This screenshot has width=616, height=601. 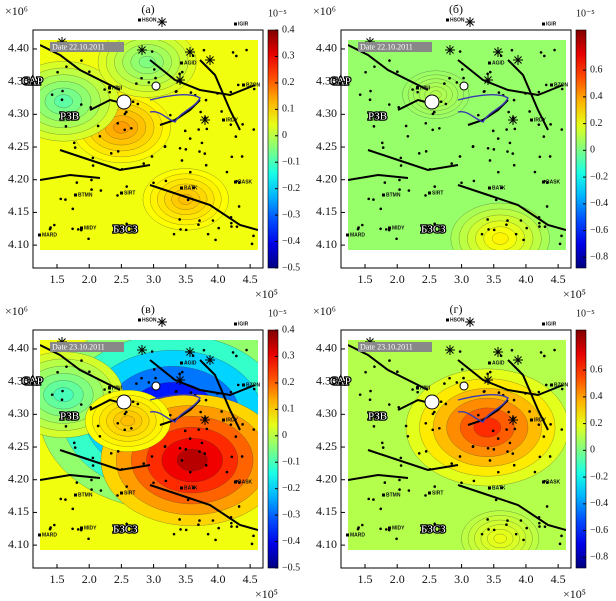 What do you see at coordinates (232, 120) in the screenshot?
I see `station-label: IRDY` at bounding box center [232, 120].